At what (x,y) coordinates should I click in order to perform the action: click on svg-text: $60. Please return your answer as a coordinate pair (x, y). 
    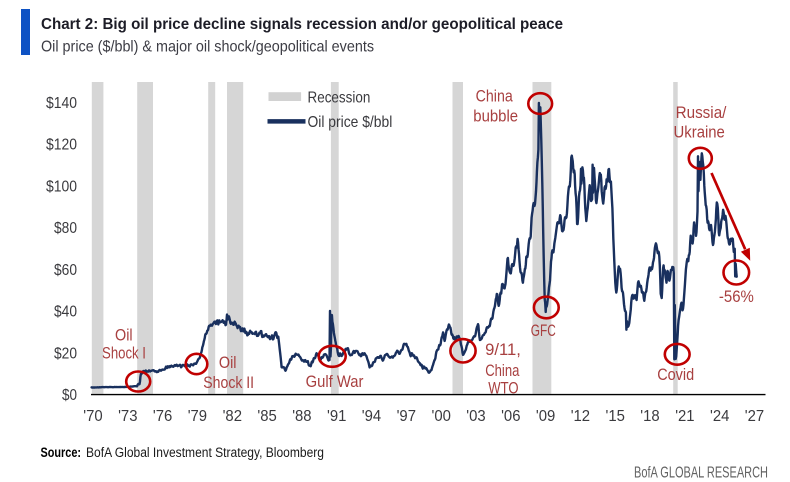
    Looking at the image, I should click on (65, 270).